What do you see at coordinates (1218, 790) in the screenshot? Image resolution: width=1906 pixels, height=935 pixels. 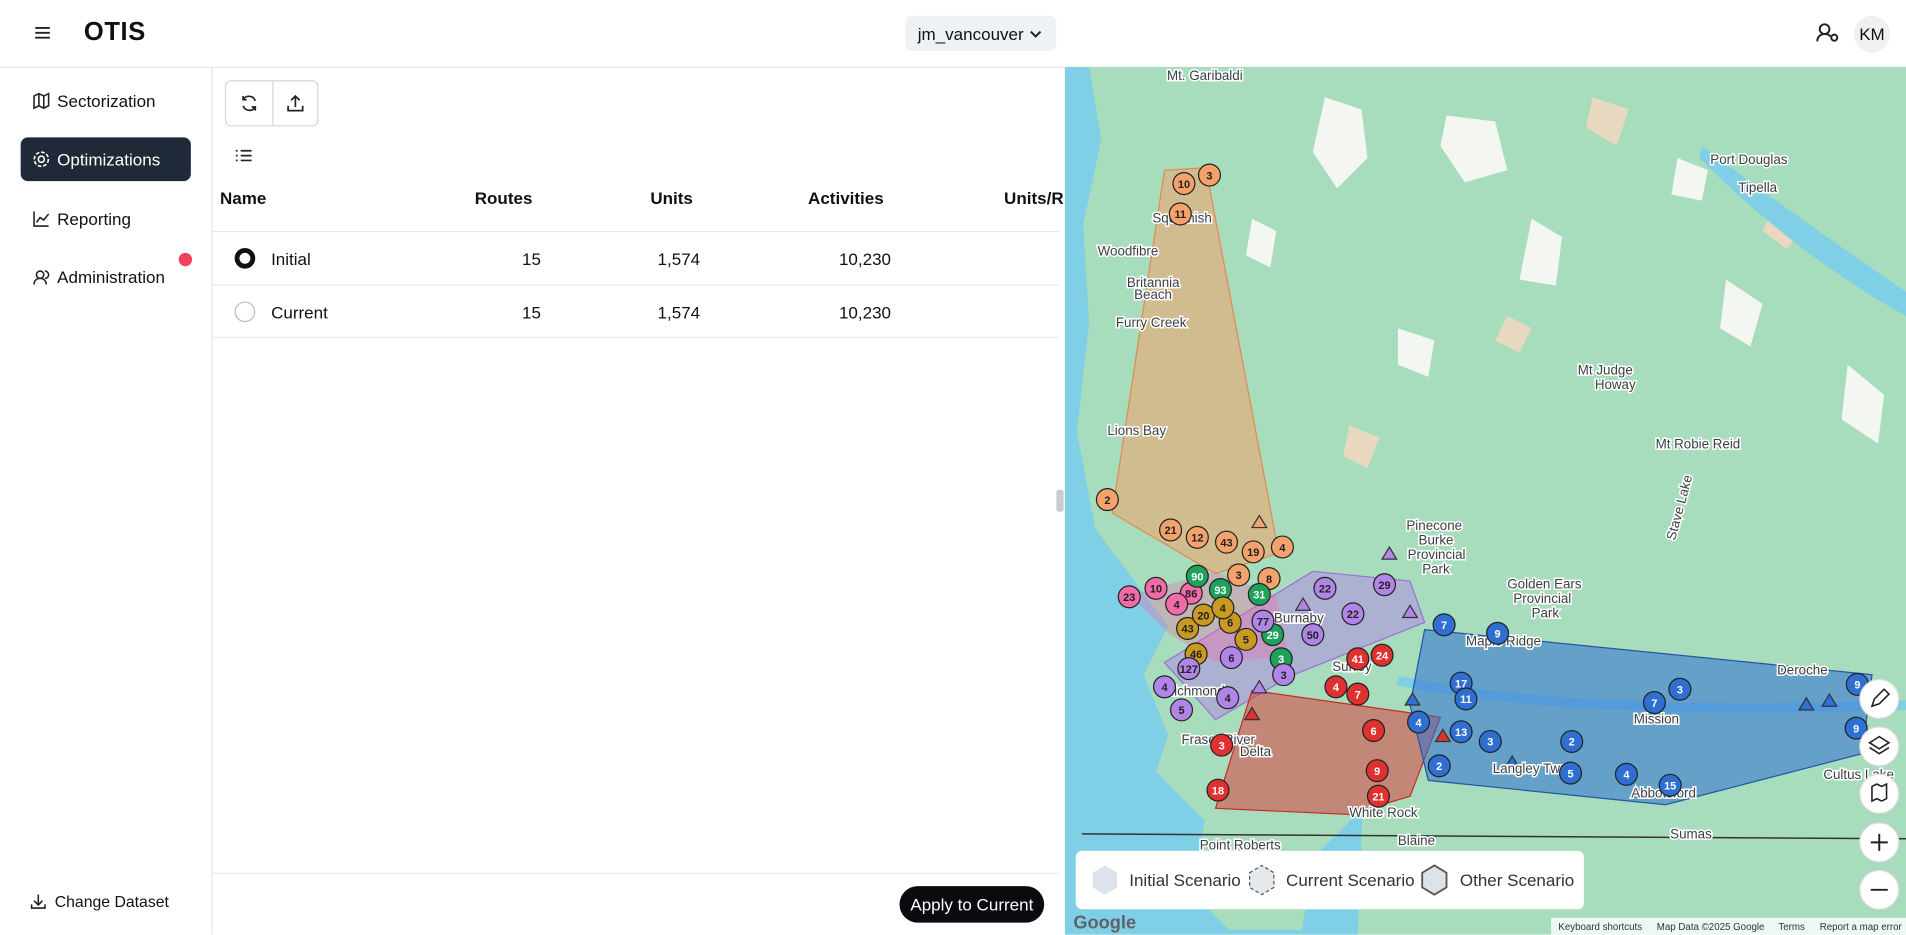 I see `marker: 18` at bounding box center [1218, 790].